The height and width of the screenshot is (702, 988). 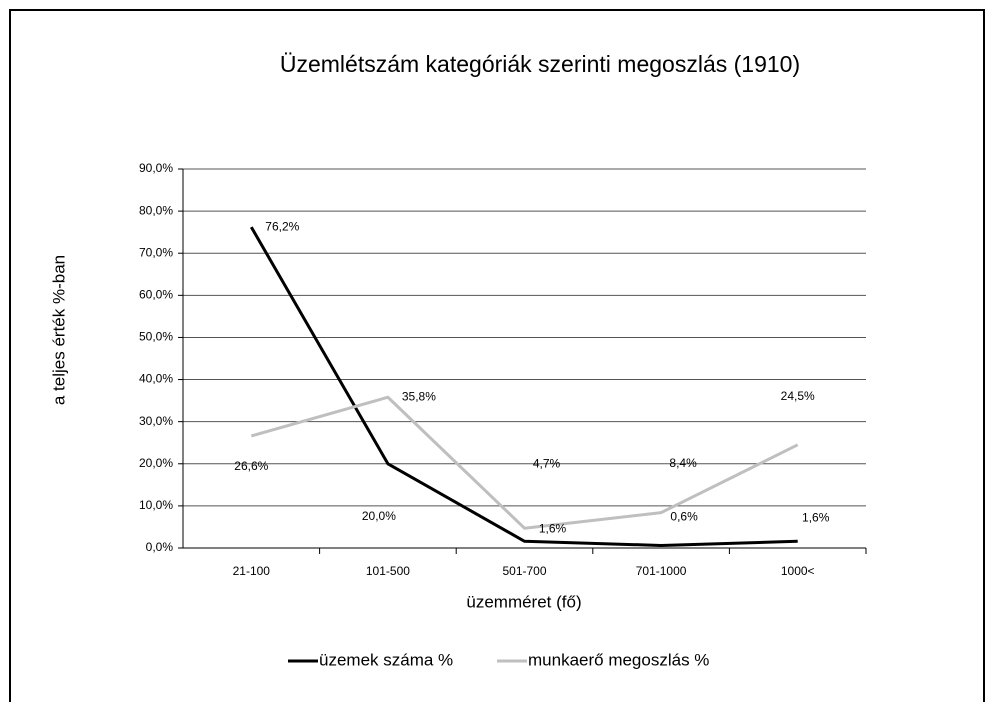 What do you see at coordinates (798, 396) in the screenshot?
I see `data-label: 24,5%` at bounding box center [798, 396].